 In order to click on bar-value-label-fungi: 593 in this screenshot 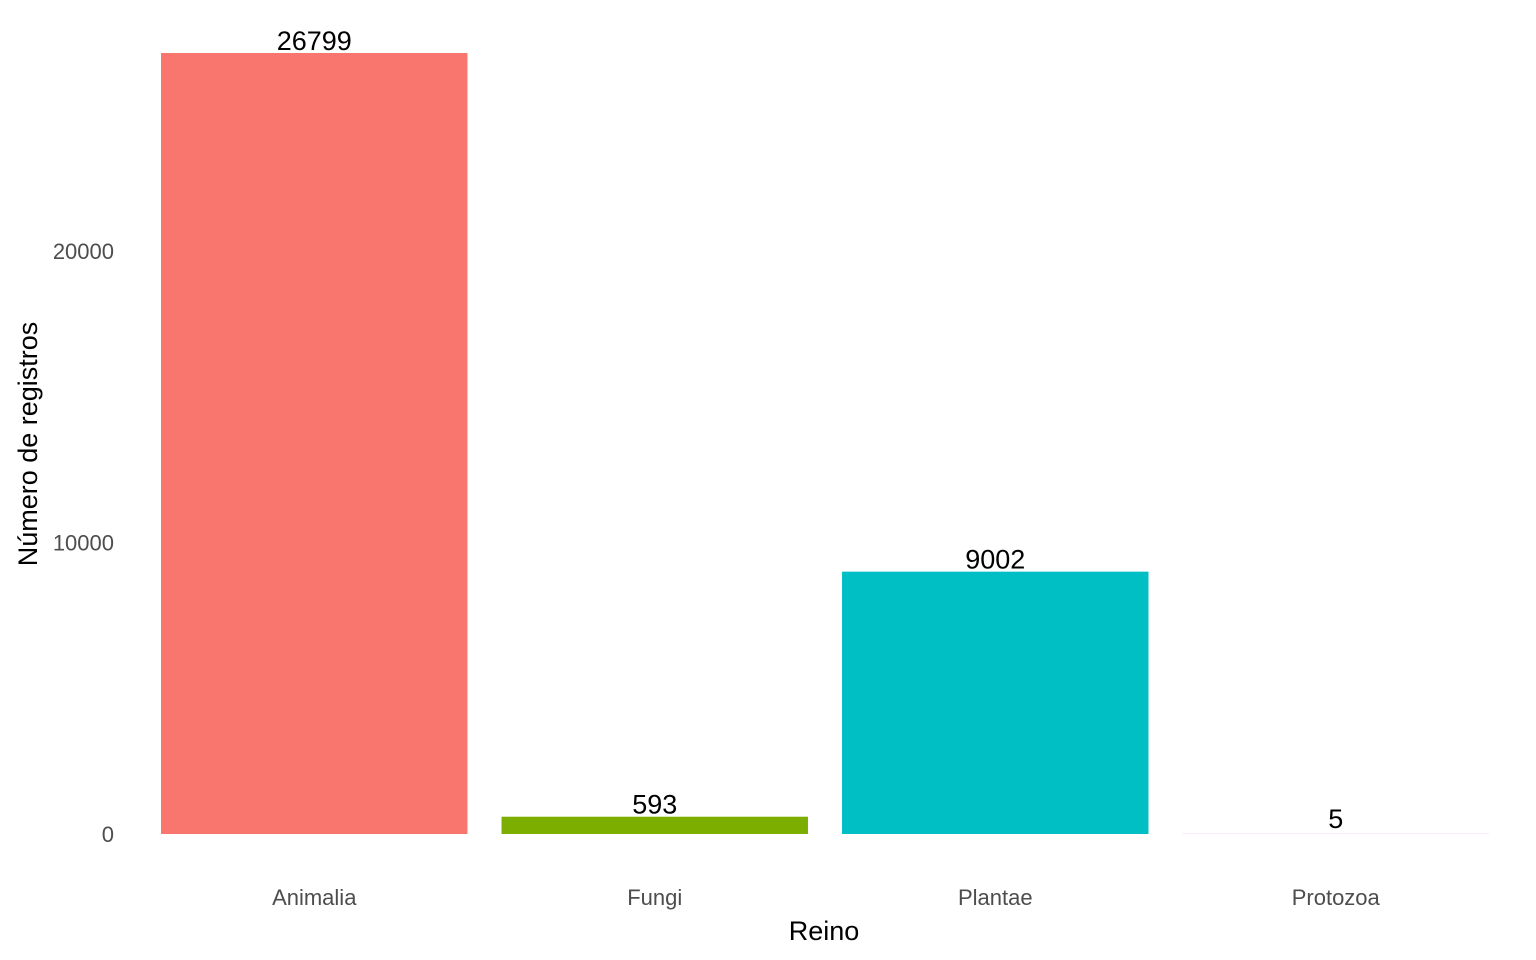, I will do `click(654, 805)`.